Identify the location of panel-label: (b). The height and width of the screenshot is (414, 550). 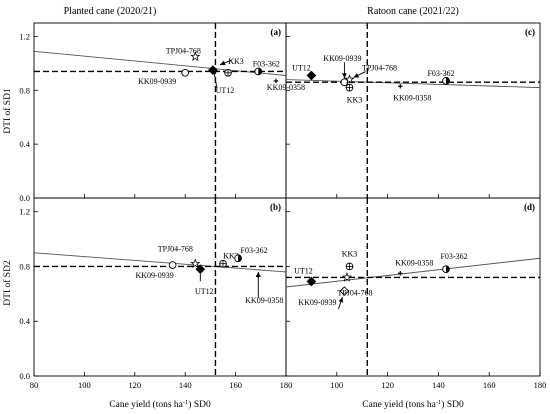
(275, 207).